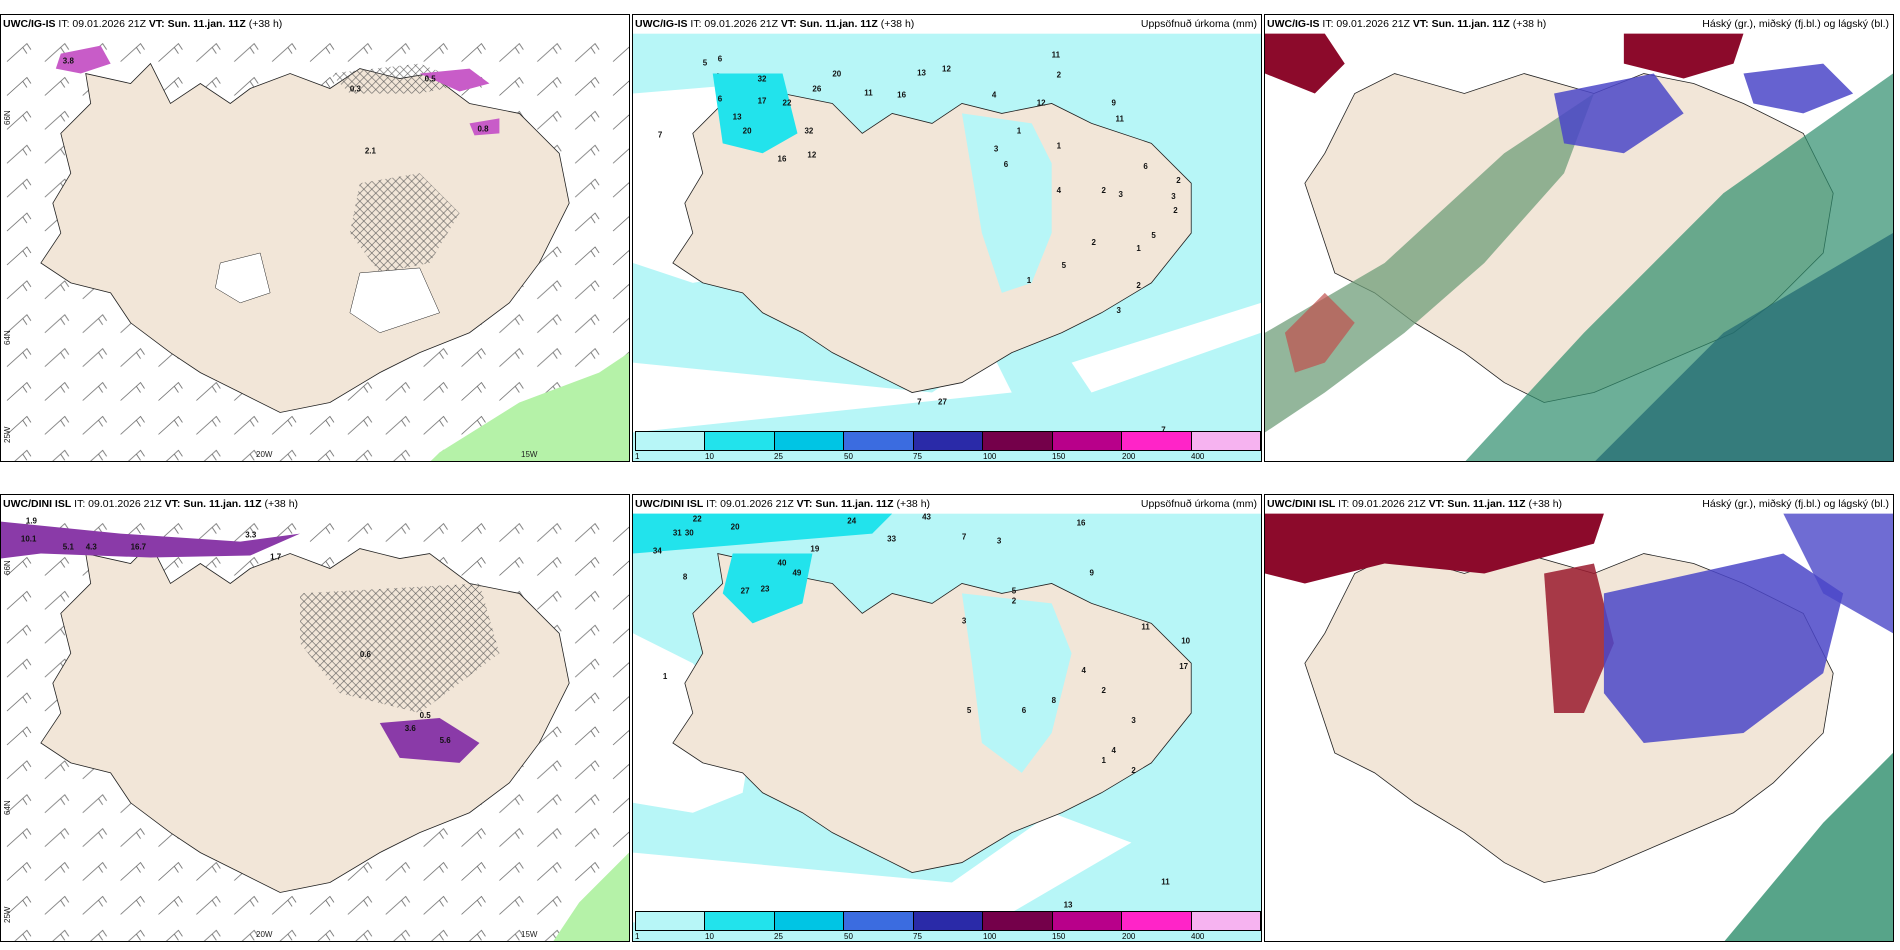 This screenshot has width=1900, height=950. Describe the element at coordinates (745, 590) in the screenshot. I see `precip-value: 27` at that location.